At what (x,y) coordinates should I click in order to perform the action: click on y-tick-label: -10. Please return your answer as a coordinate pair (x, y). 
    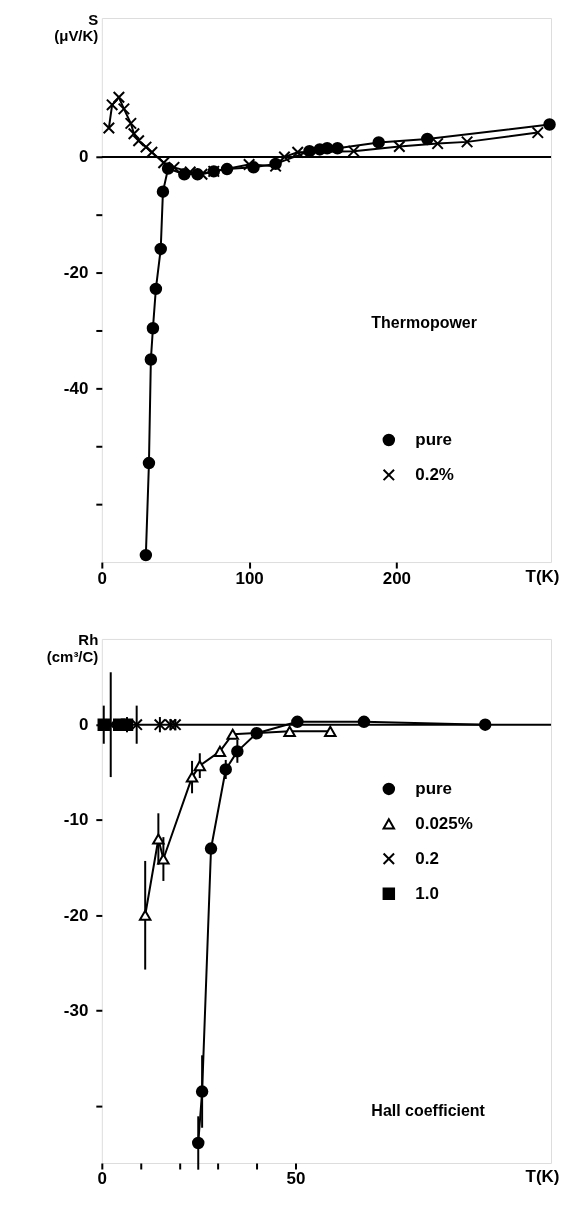
    Looking at the image, I should click on (76, 820).